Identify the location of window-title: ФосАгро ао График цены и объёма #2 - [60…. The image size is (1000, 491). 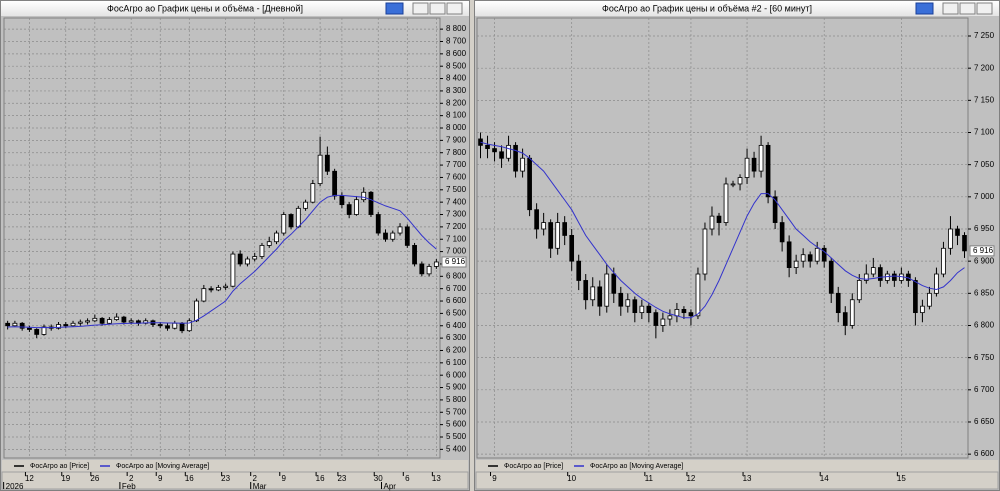
(707, 8).